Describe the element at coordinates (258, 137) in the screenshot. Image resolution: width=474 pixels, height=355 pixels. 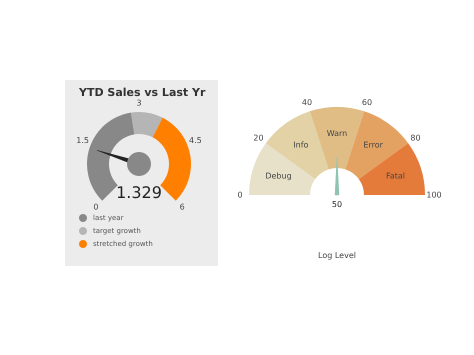
I see `text: 20` at that location.